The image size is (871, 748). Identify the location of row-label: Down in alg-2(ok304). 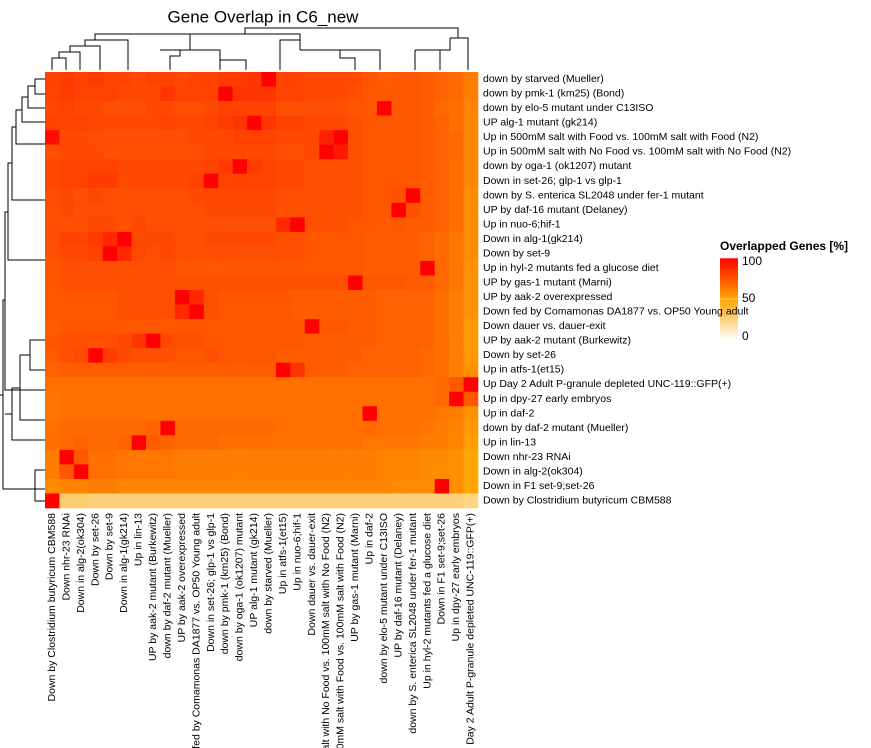
(533, 471).